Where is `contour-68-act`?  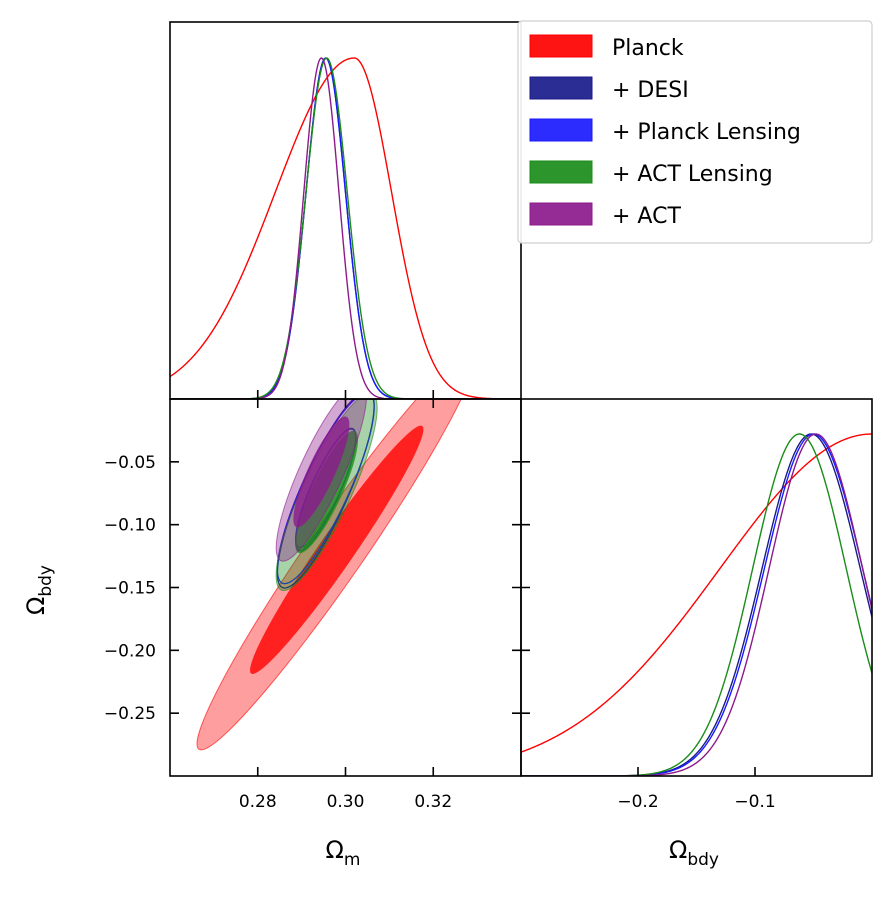 contour-68-act is located at coordinates (321, 472).